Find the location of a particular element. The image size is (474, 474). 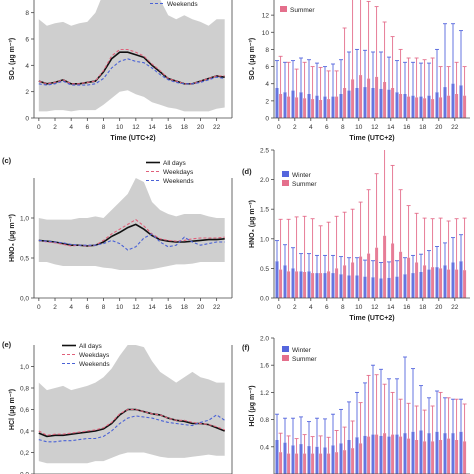

legend-label: All days is located at coordinates (175, 163).